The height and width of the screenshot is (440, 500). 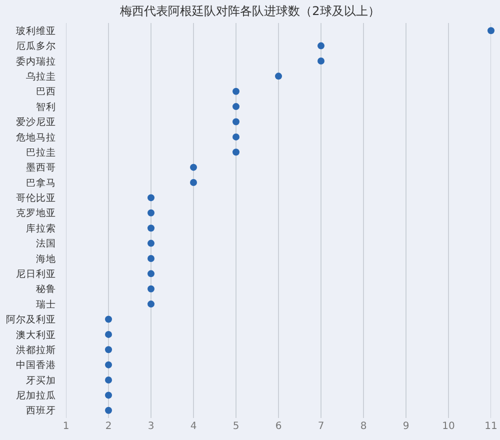 What do you see at coordinates (36, 274) in the screenshot?
I see `y-tick-label: 尼日利亚` at bounding box center [36, 274].